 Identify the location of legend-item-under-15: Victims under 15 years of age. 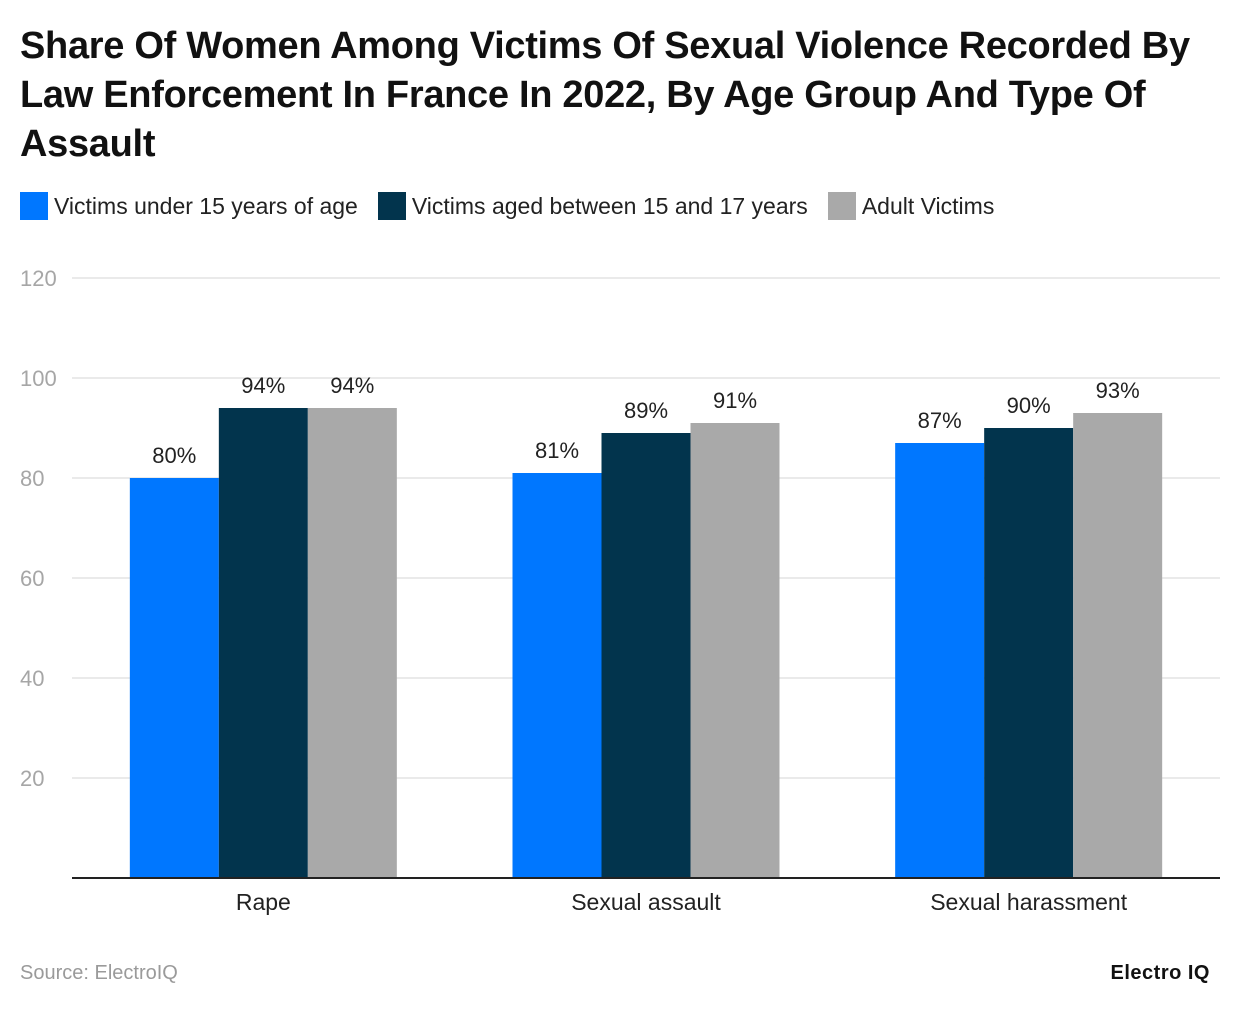
(189, 206).